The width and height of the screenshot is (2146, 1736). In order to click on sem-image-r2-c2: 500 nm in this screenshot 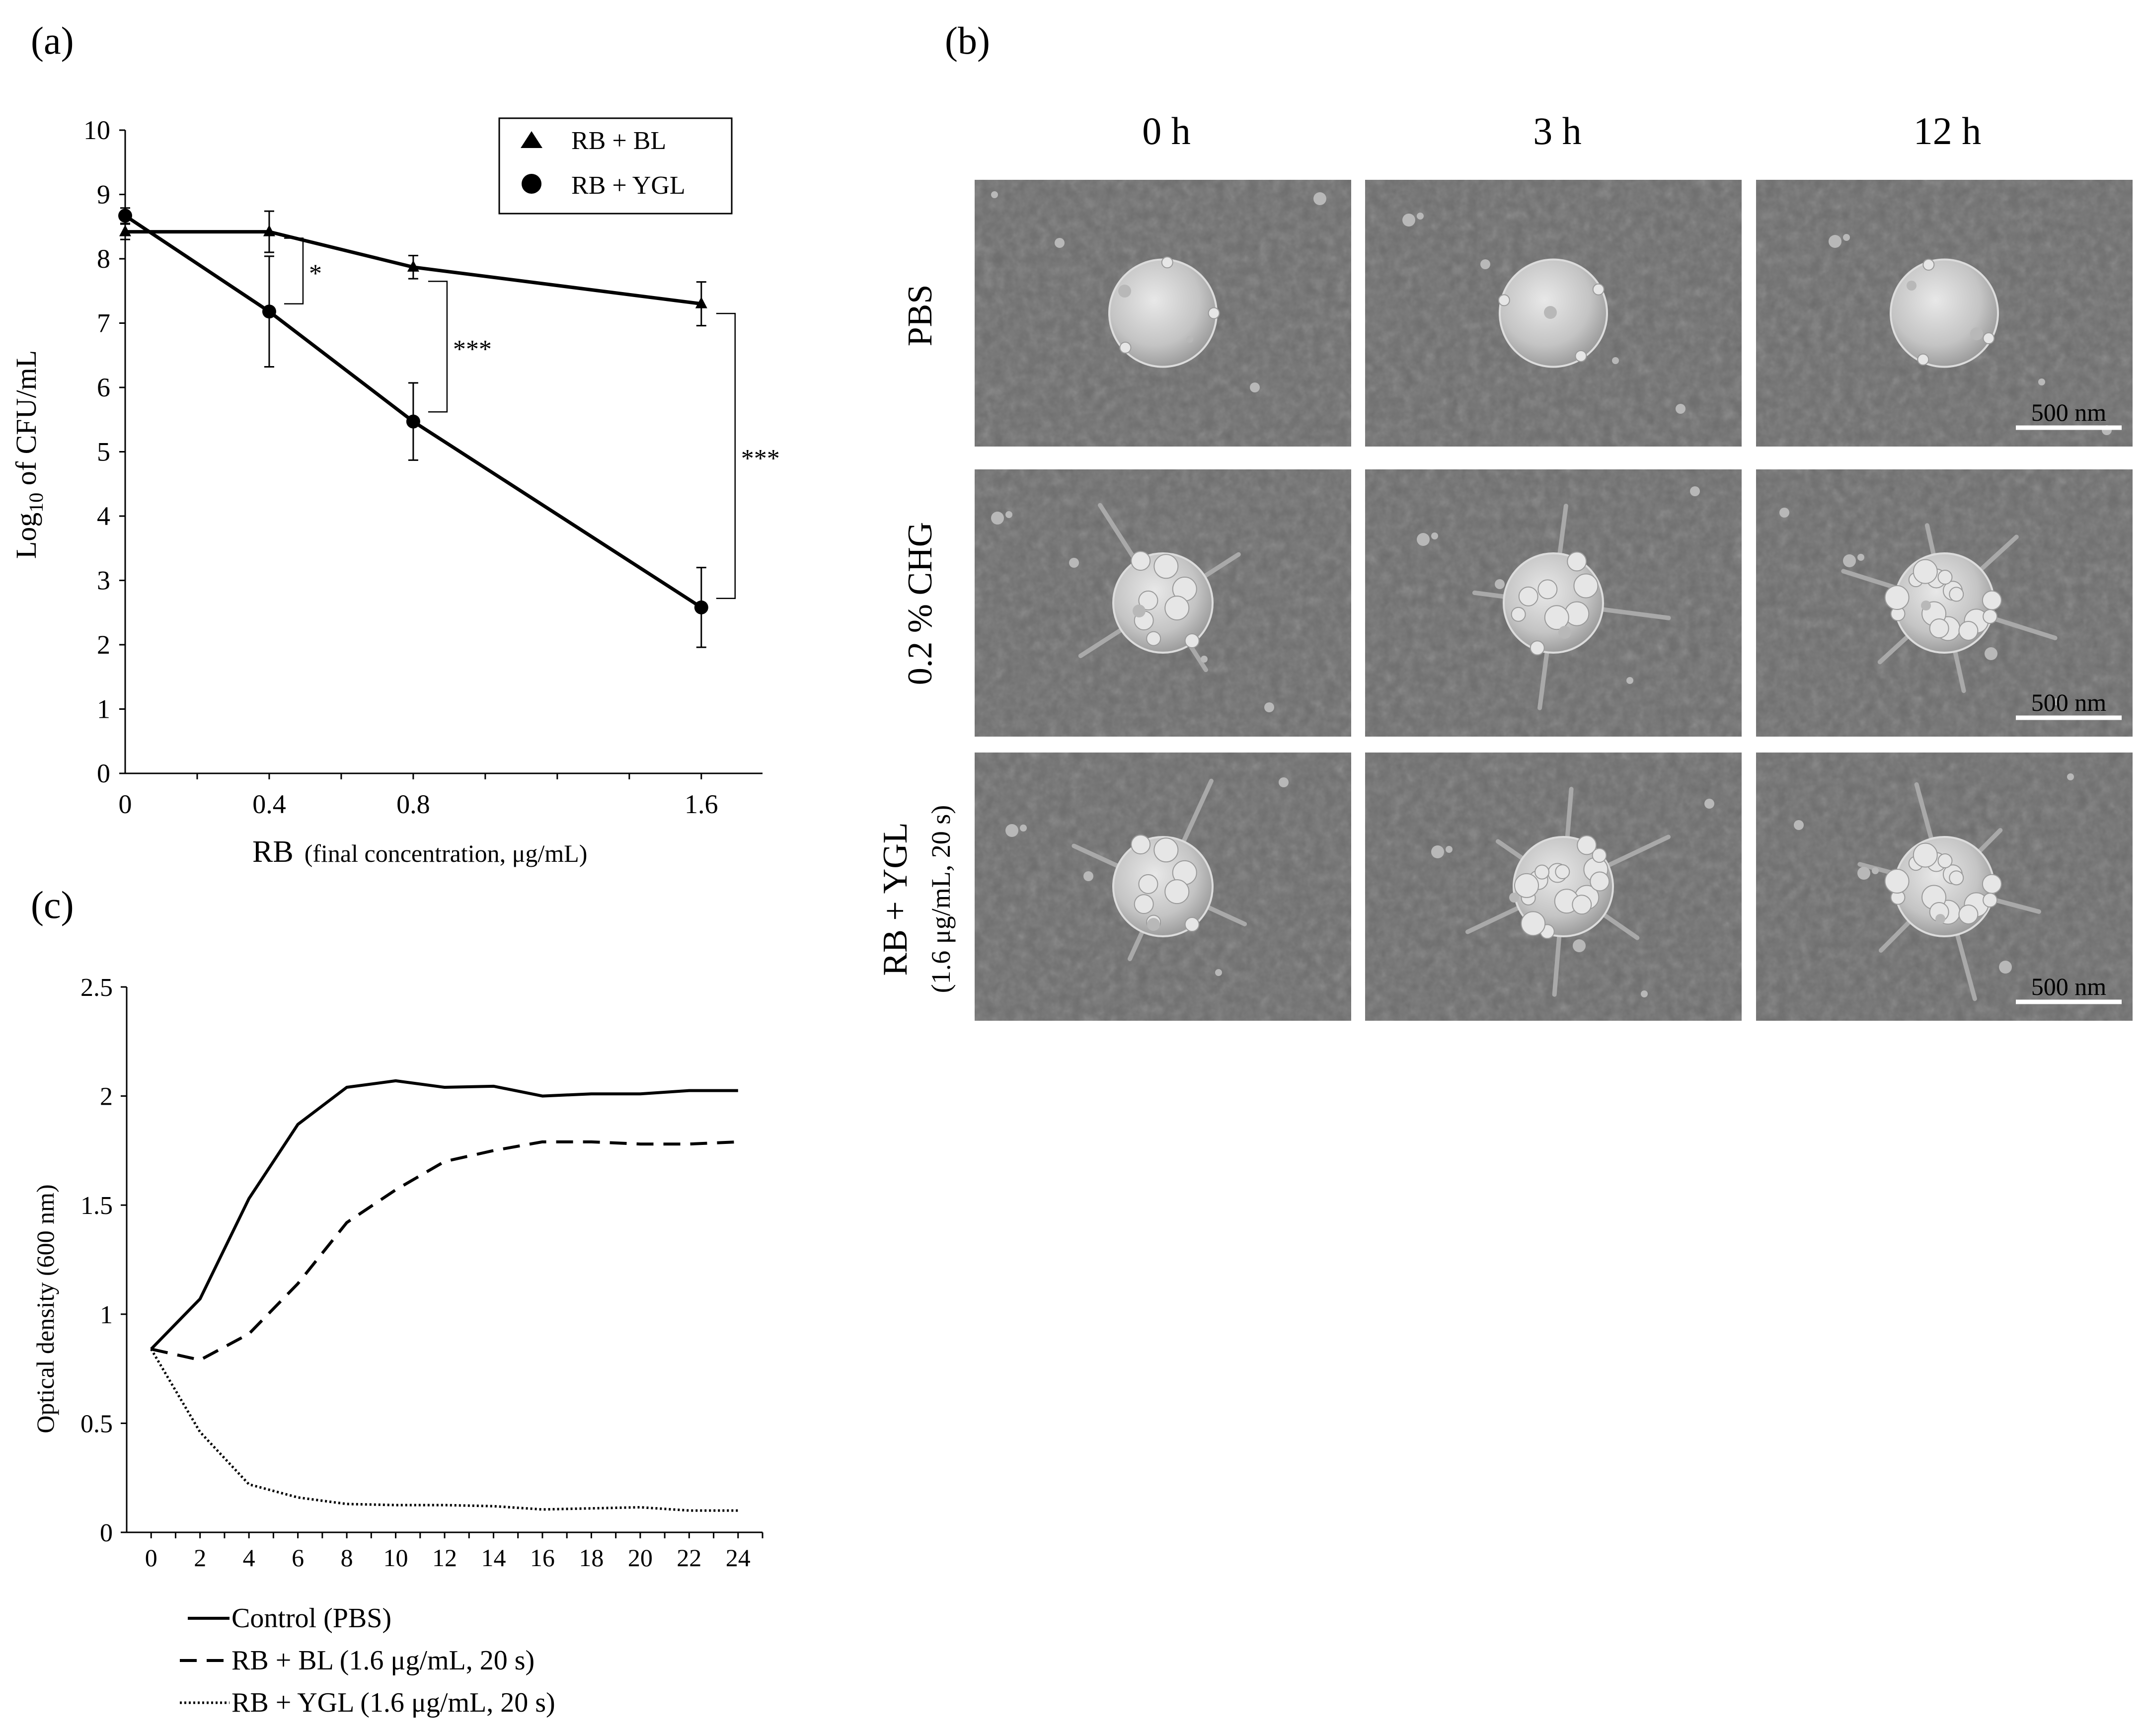, I will do `click(1944, 887)`.